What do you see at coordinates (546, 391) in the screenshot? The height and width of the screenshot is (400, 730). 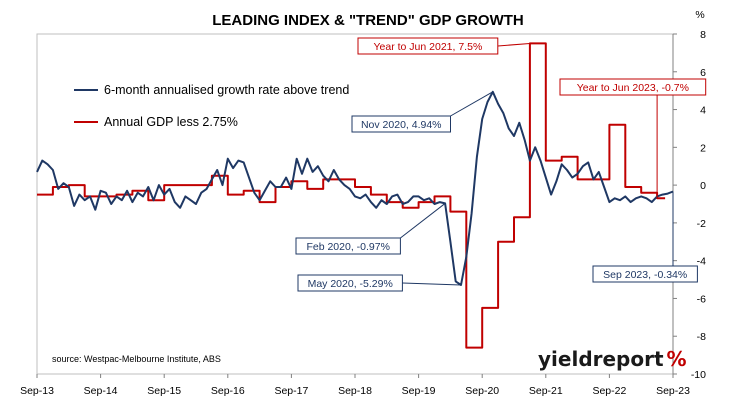 I see `x-tick-label: Sep-21` at bounding box center [546, 391].